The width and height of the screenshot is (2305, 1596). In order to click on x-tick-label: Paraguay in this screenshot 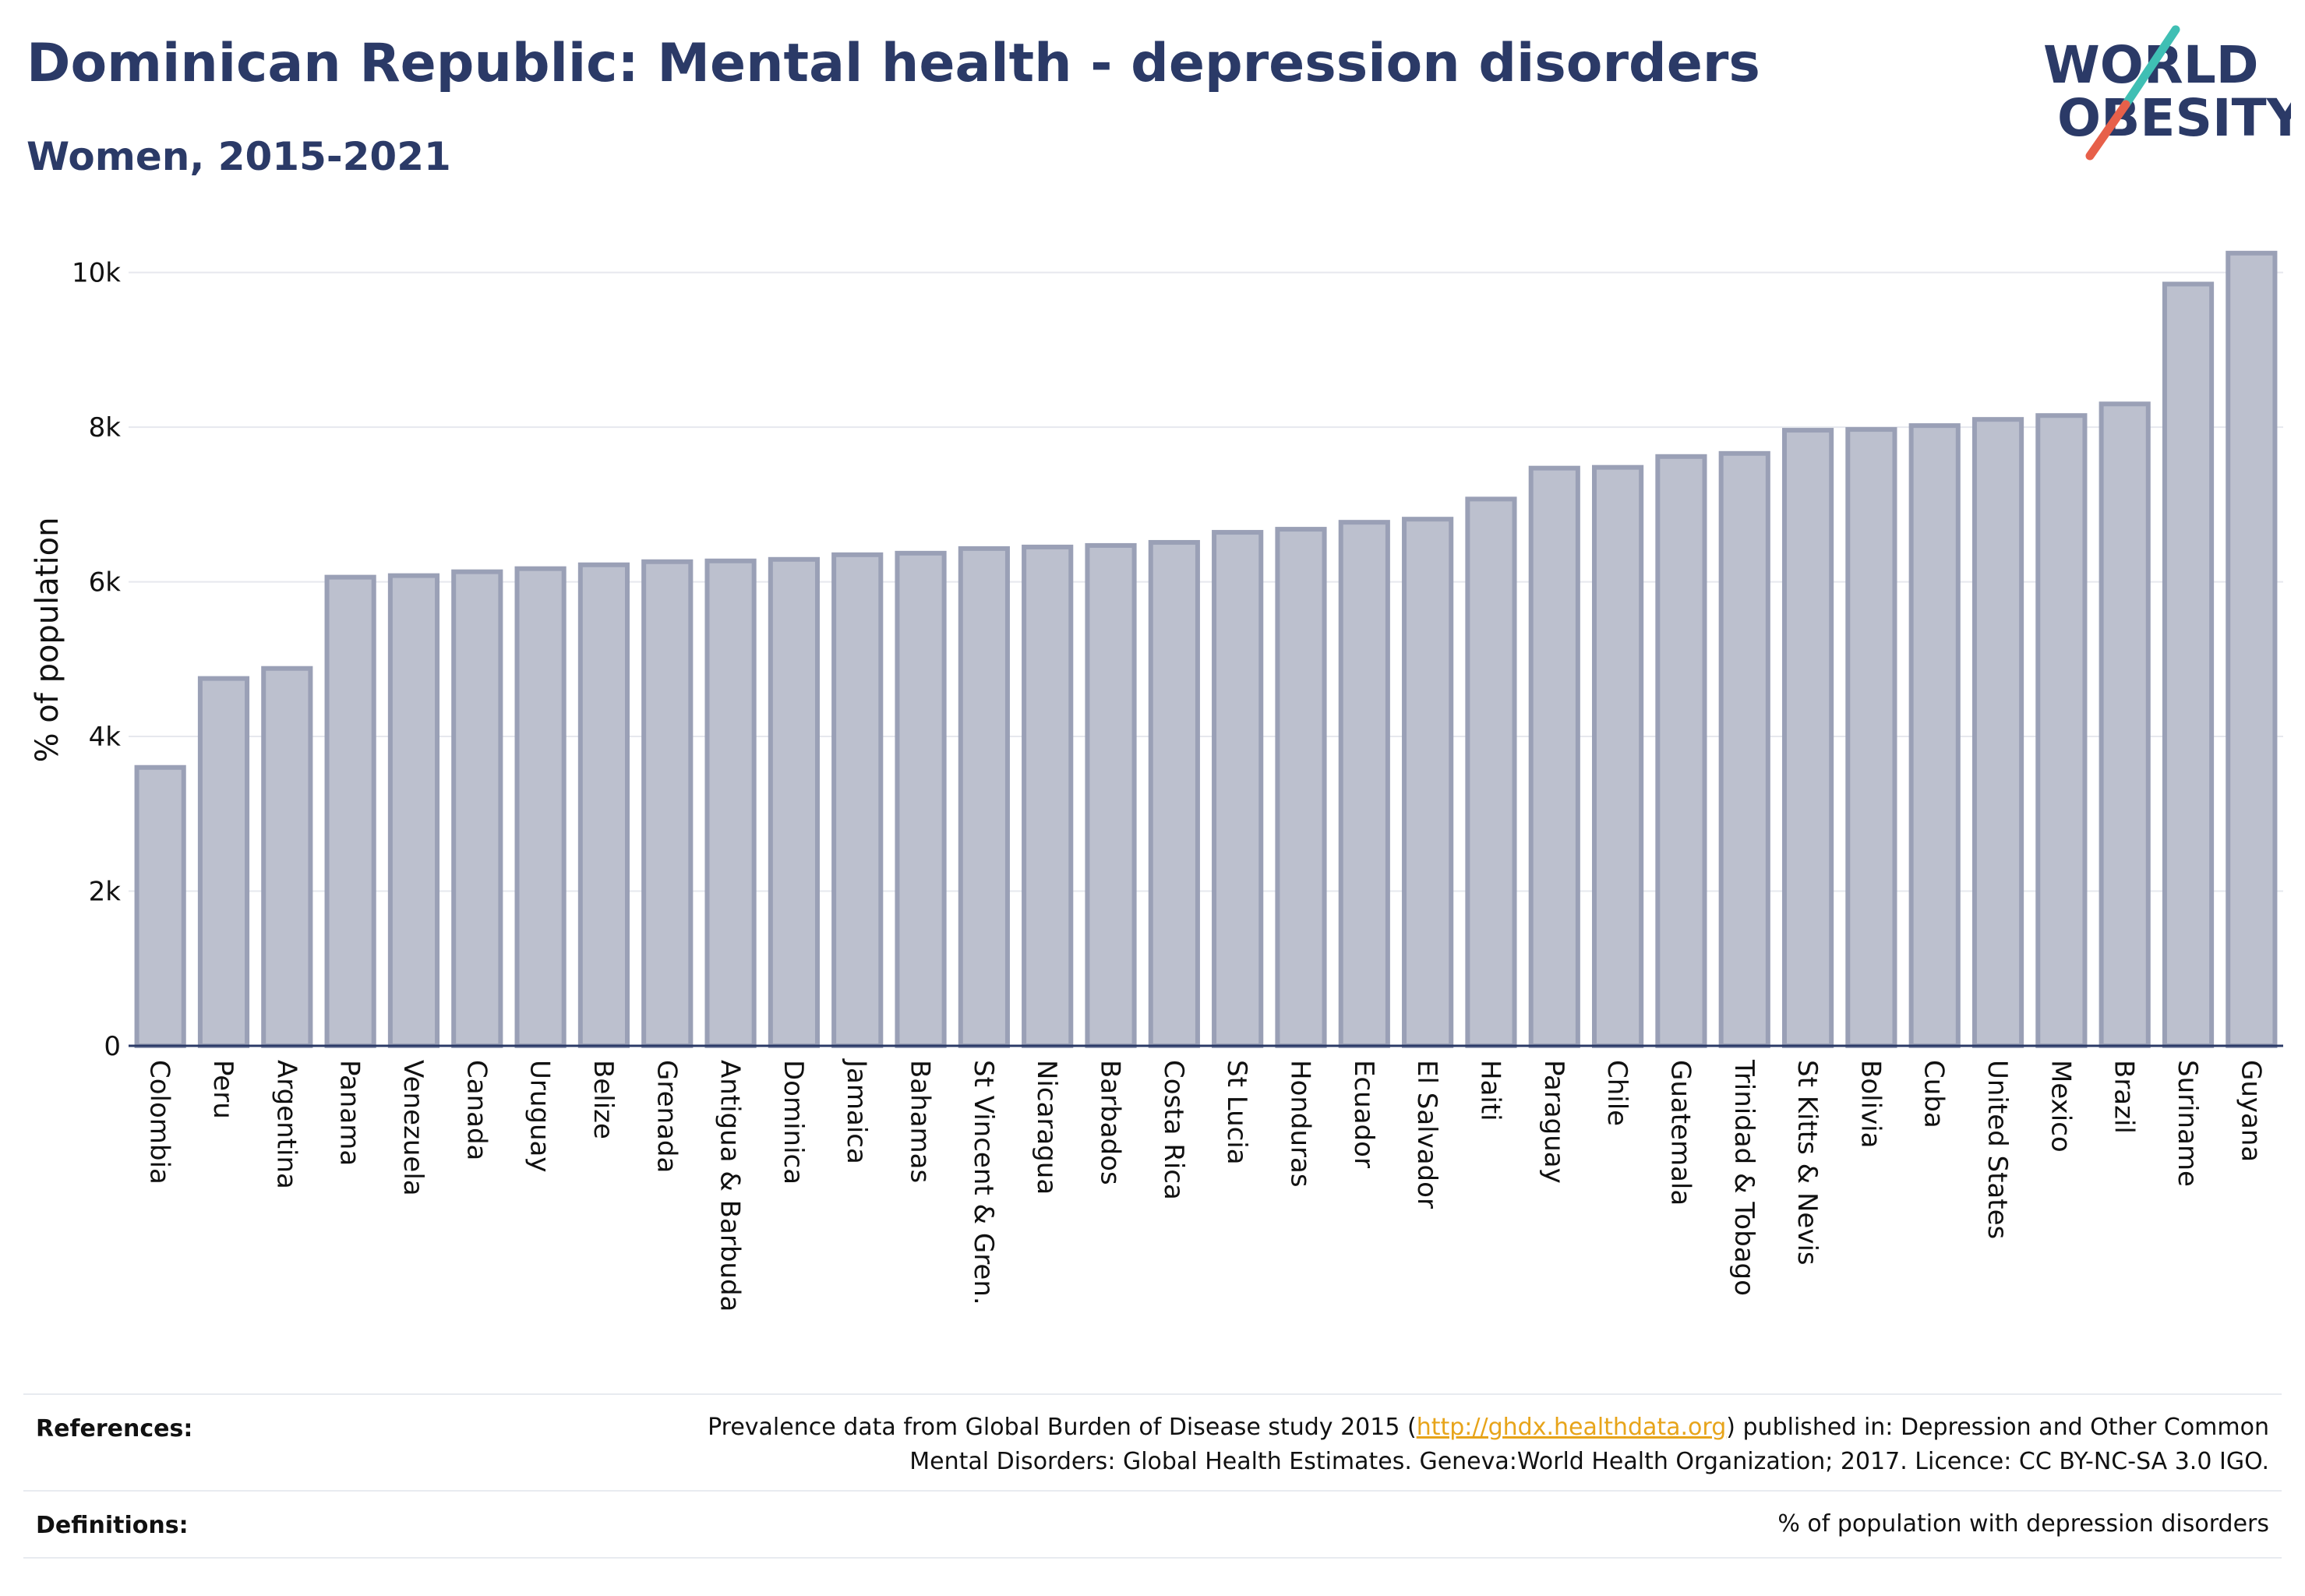, I will do `click(1553, 1122)`.